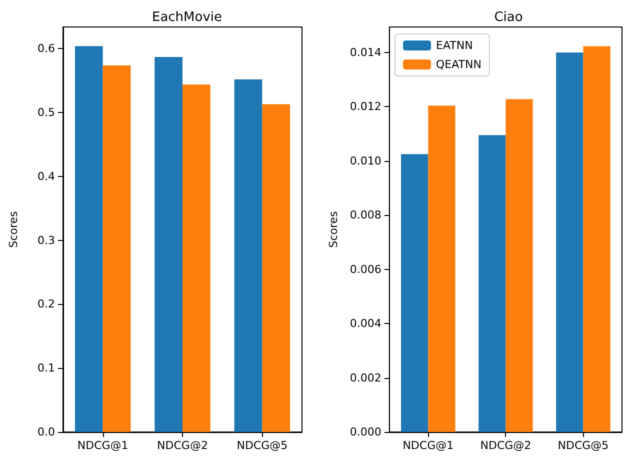 Image resolution: width=639 pixels, height=459 pixels. What do you see at coordinates (366, 52) in the screenshot?
I see `y-tick-label: 0.014` at bounding box center [366, 52].